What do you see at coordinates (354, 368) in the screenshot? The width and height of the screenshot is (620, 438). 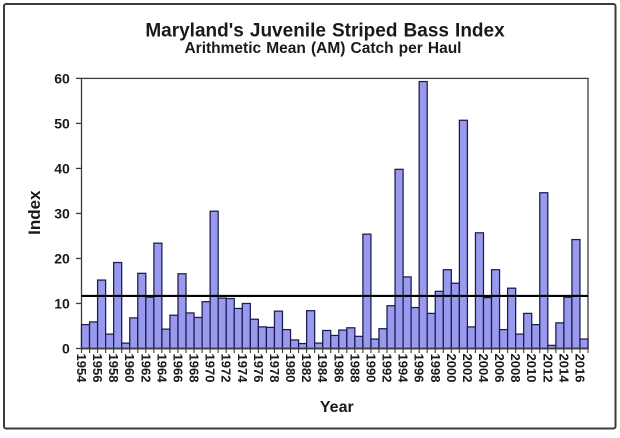 I see `svg-text: 1988` at bounding box center [354, 368].